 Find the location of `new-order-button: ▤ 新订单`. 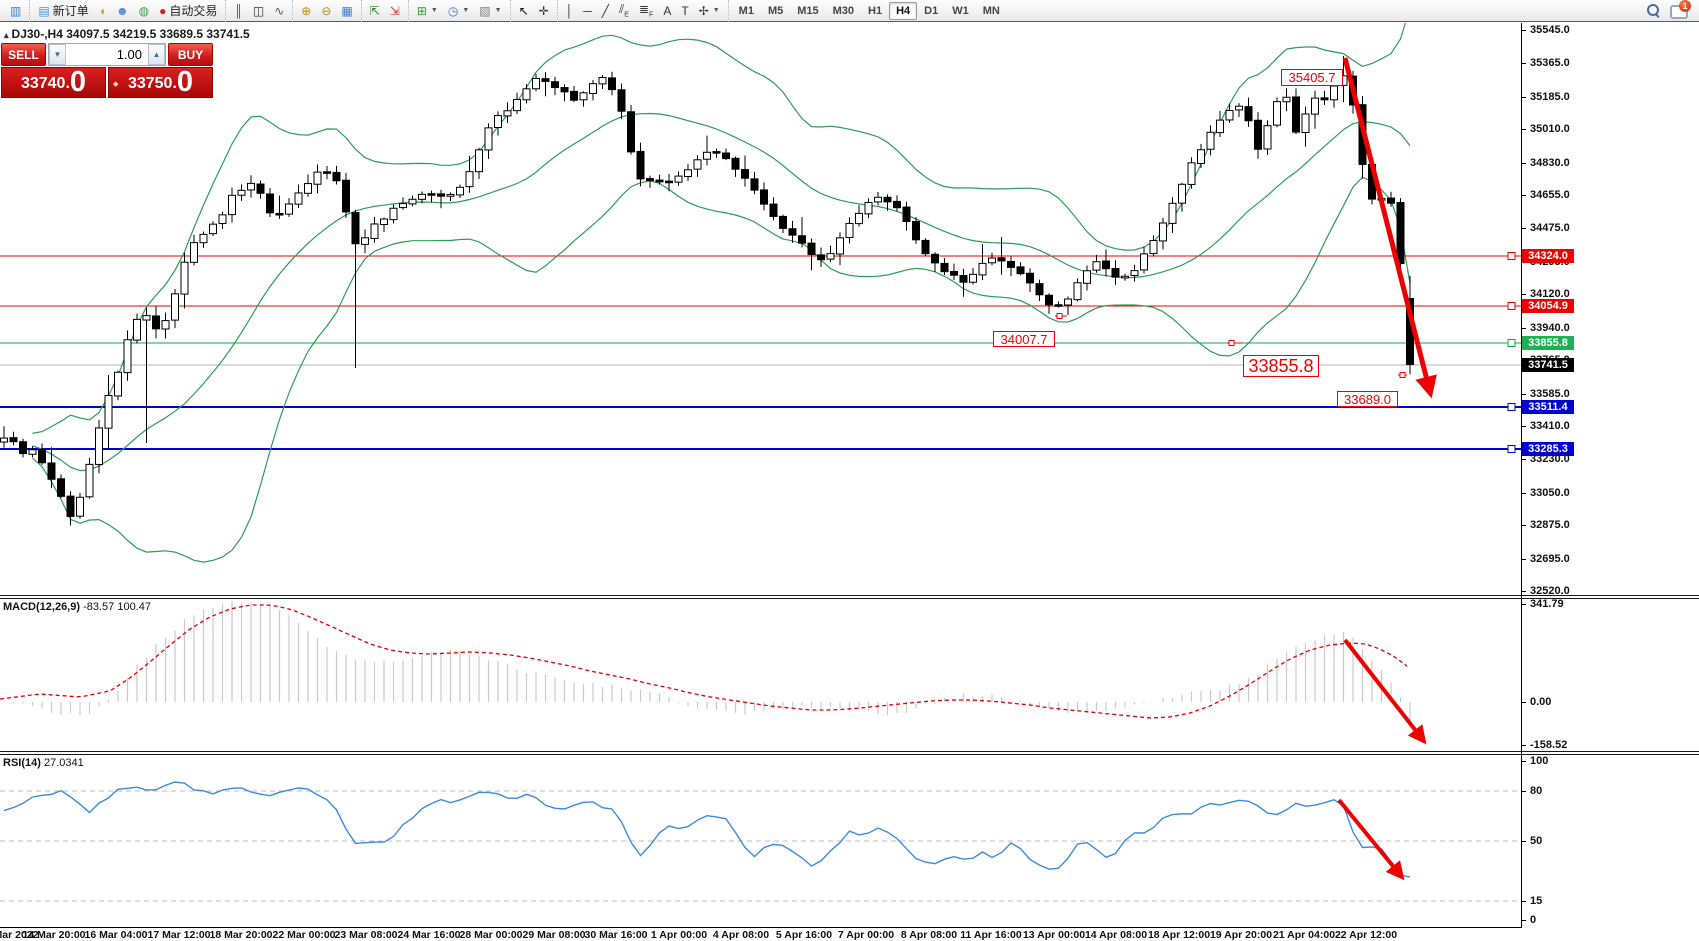

new-order-button: ▤ 新订单 is located at coordinates (63, 10).